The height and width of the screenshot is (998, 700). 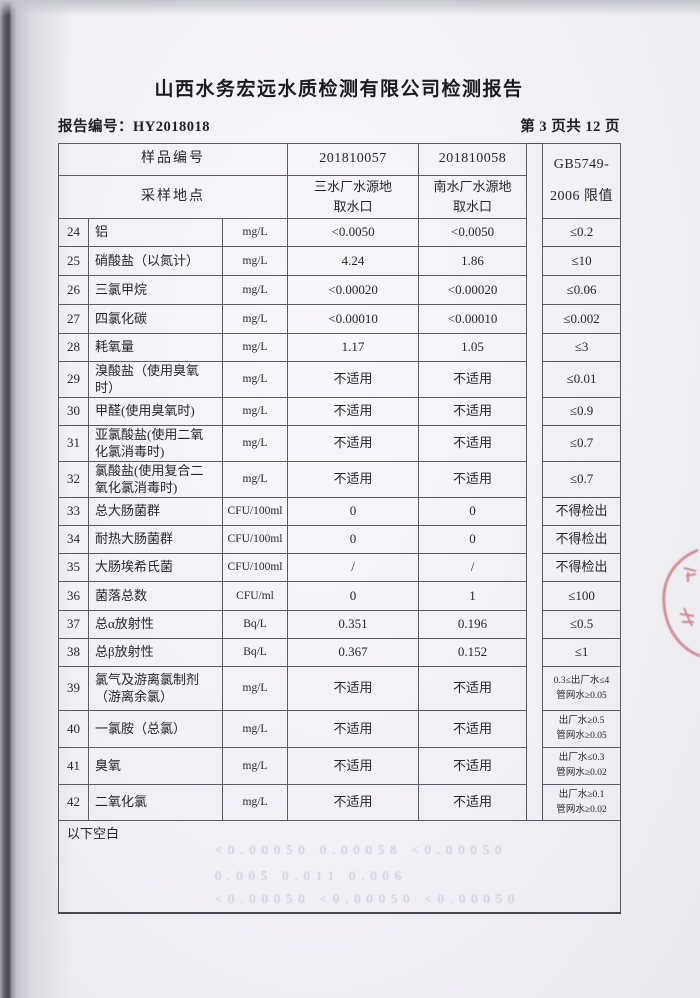 I want to click on header-row-location: 采样地点 三水厂水源地 取水口 南水厂水源地 取水口, so click(x=339, y=197).